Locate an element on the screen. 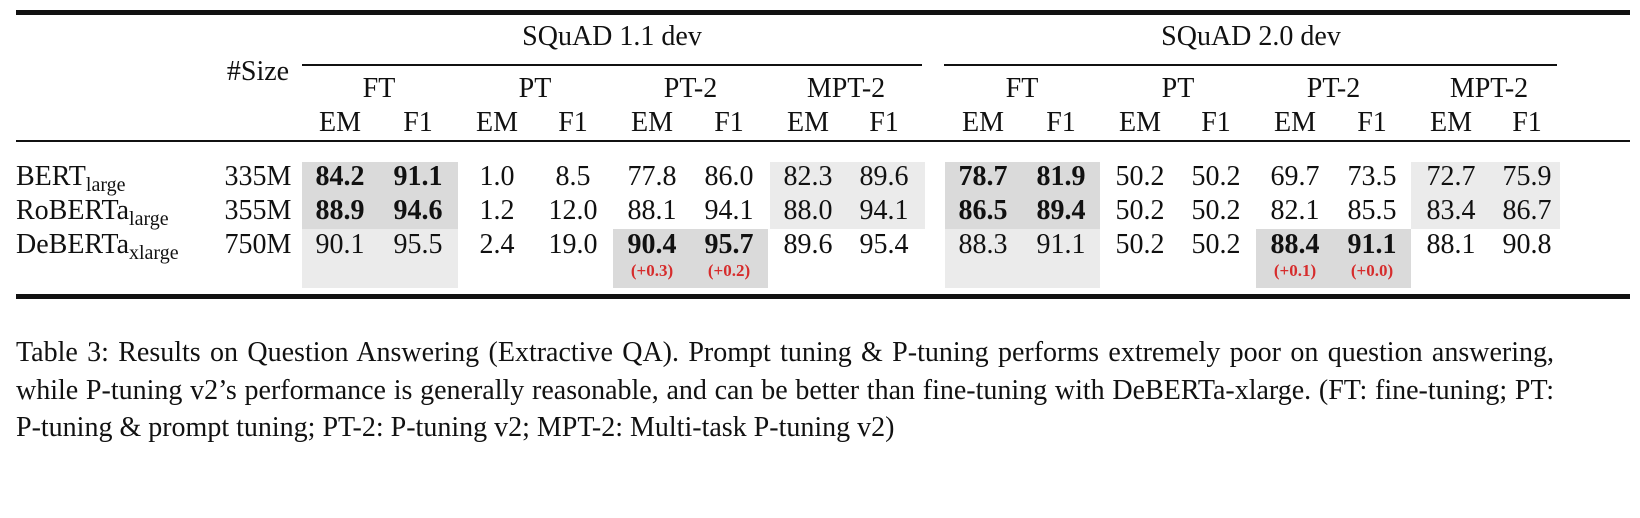  table-cell: 82.1 is located at coordinates (1295, 210).